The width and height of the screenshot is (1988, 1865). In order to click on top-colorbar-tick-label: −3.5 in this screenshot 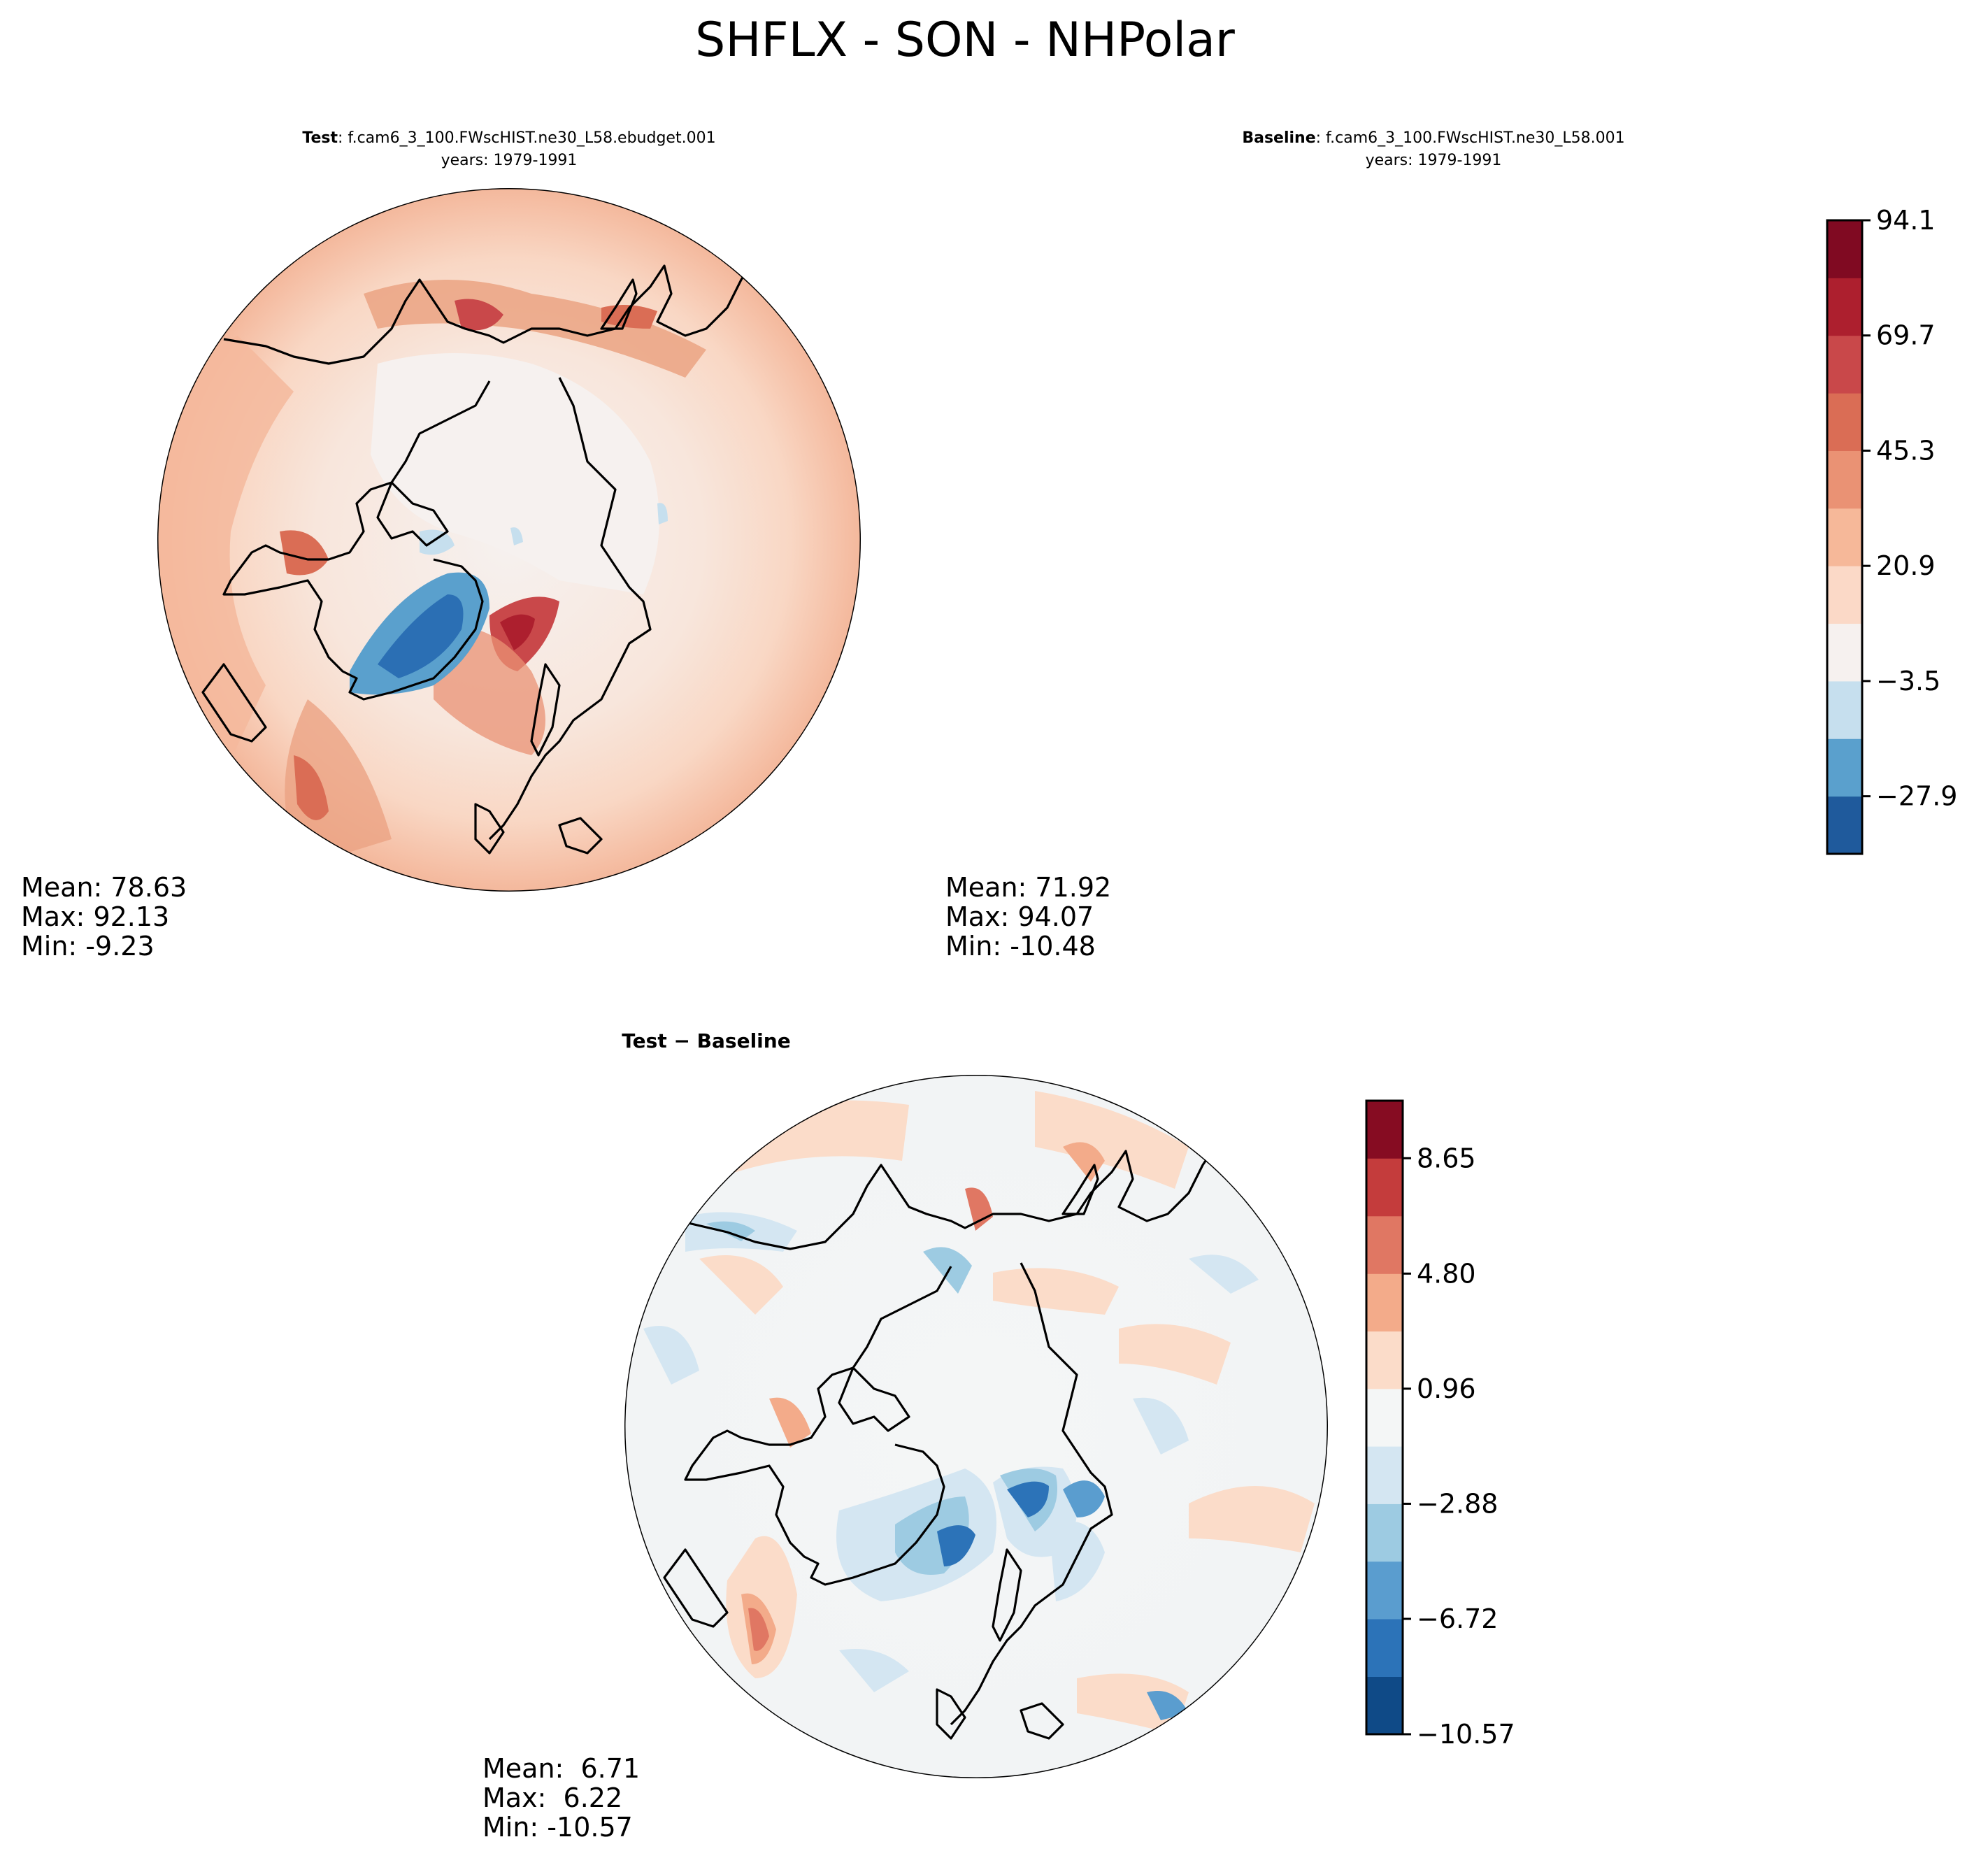, I will do `click(1908, 681)`.